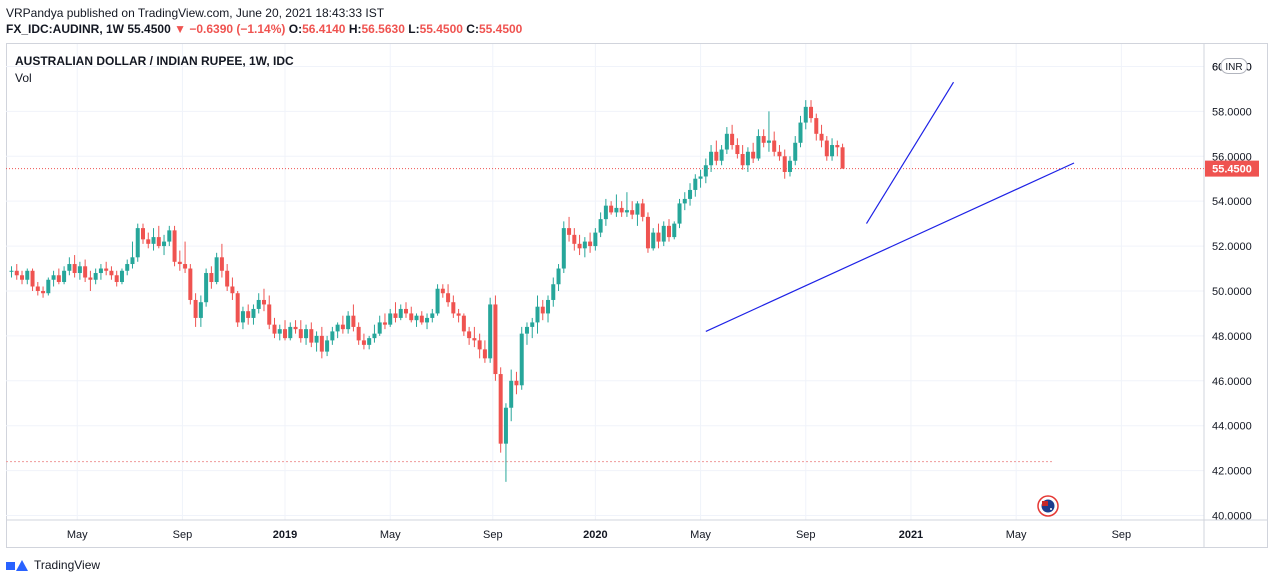 Image resolution: width=1274 pixels, height=585 pixels. What do you see at coordinates (1232, 337) in the screenshot?
I see `y-tick-label: 48.0000` at bounding box center [1232, 337].